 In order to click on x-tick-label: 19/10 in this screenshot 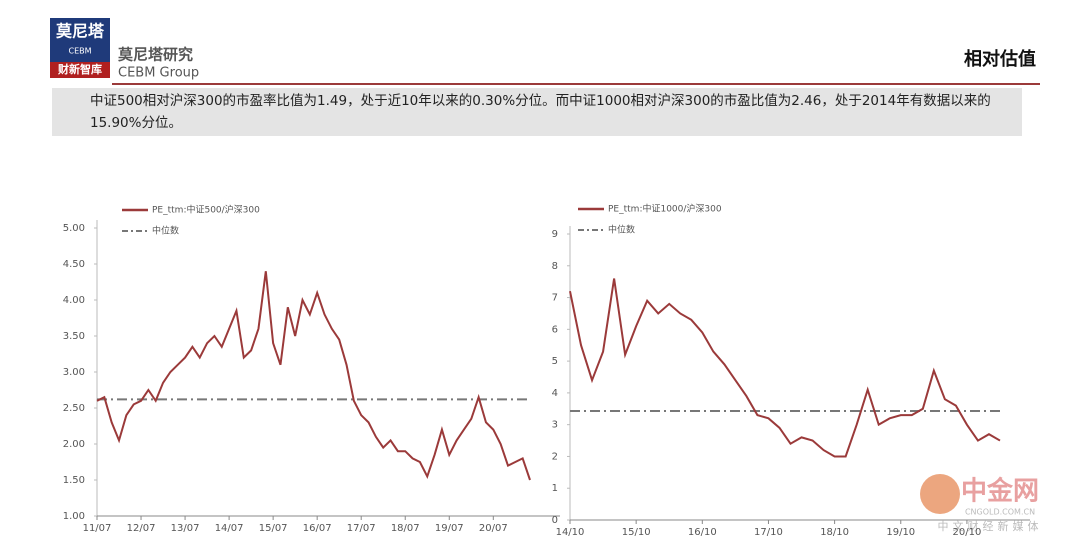, I will do `click(900, 532)`.